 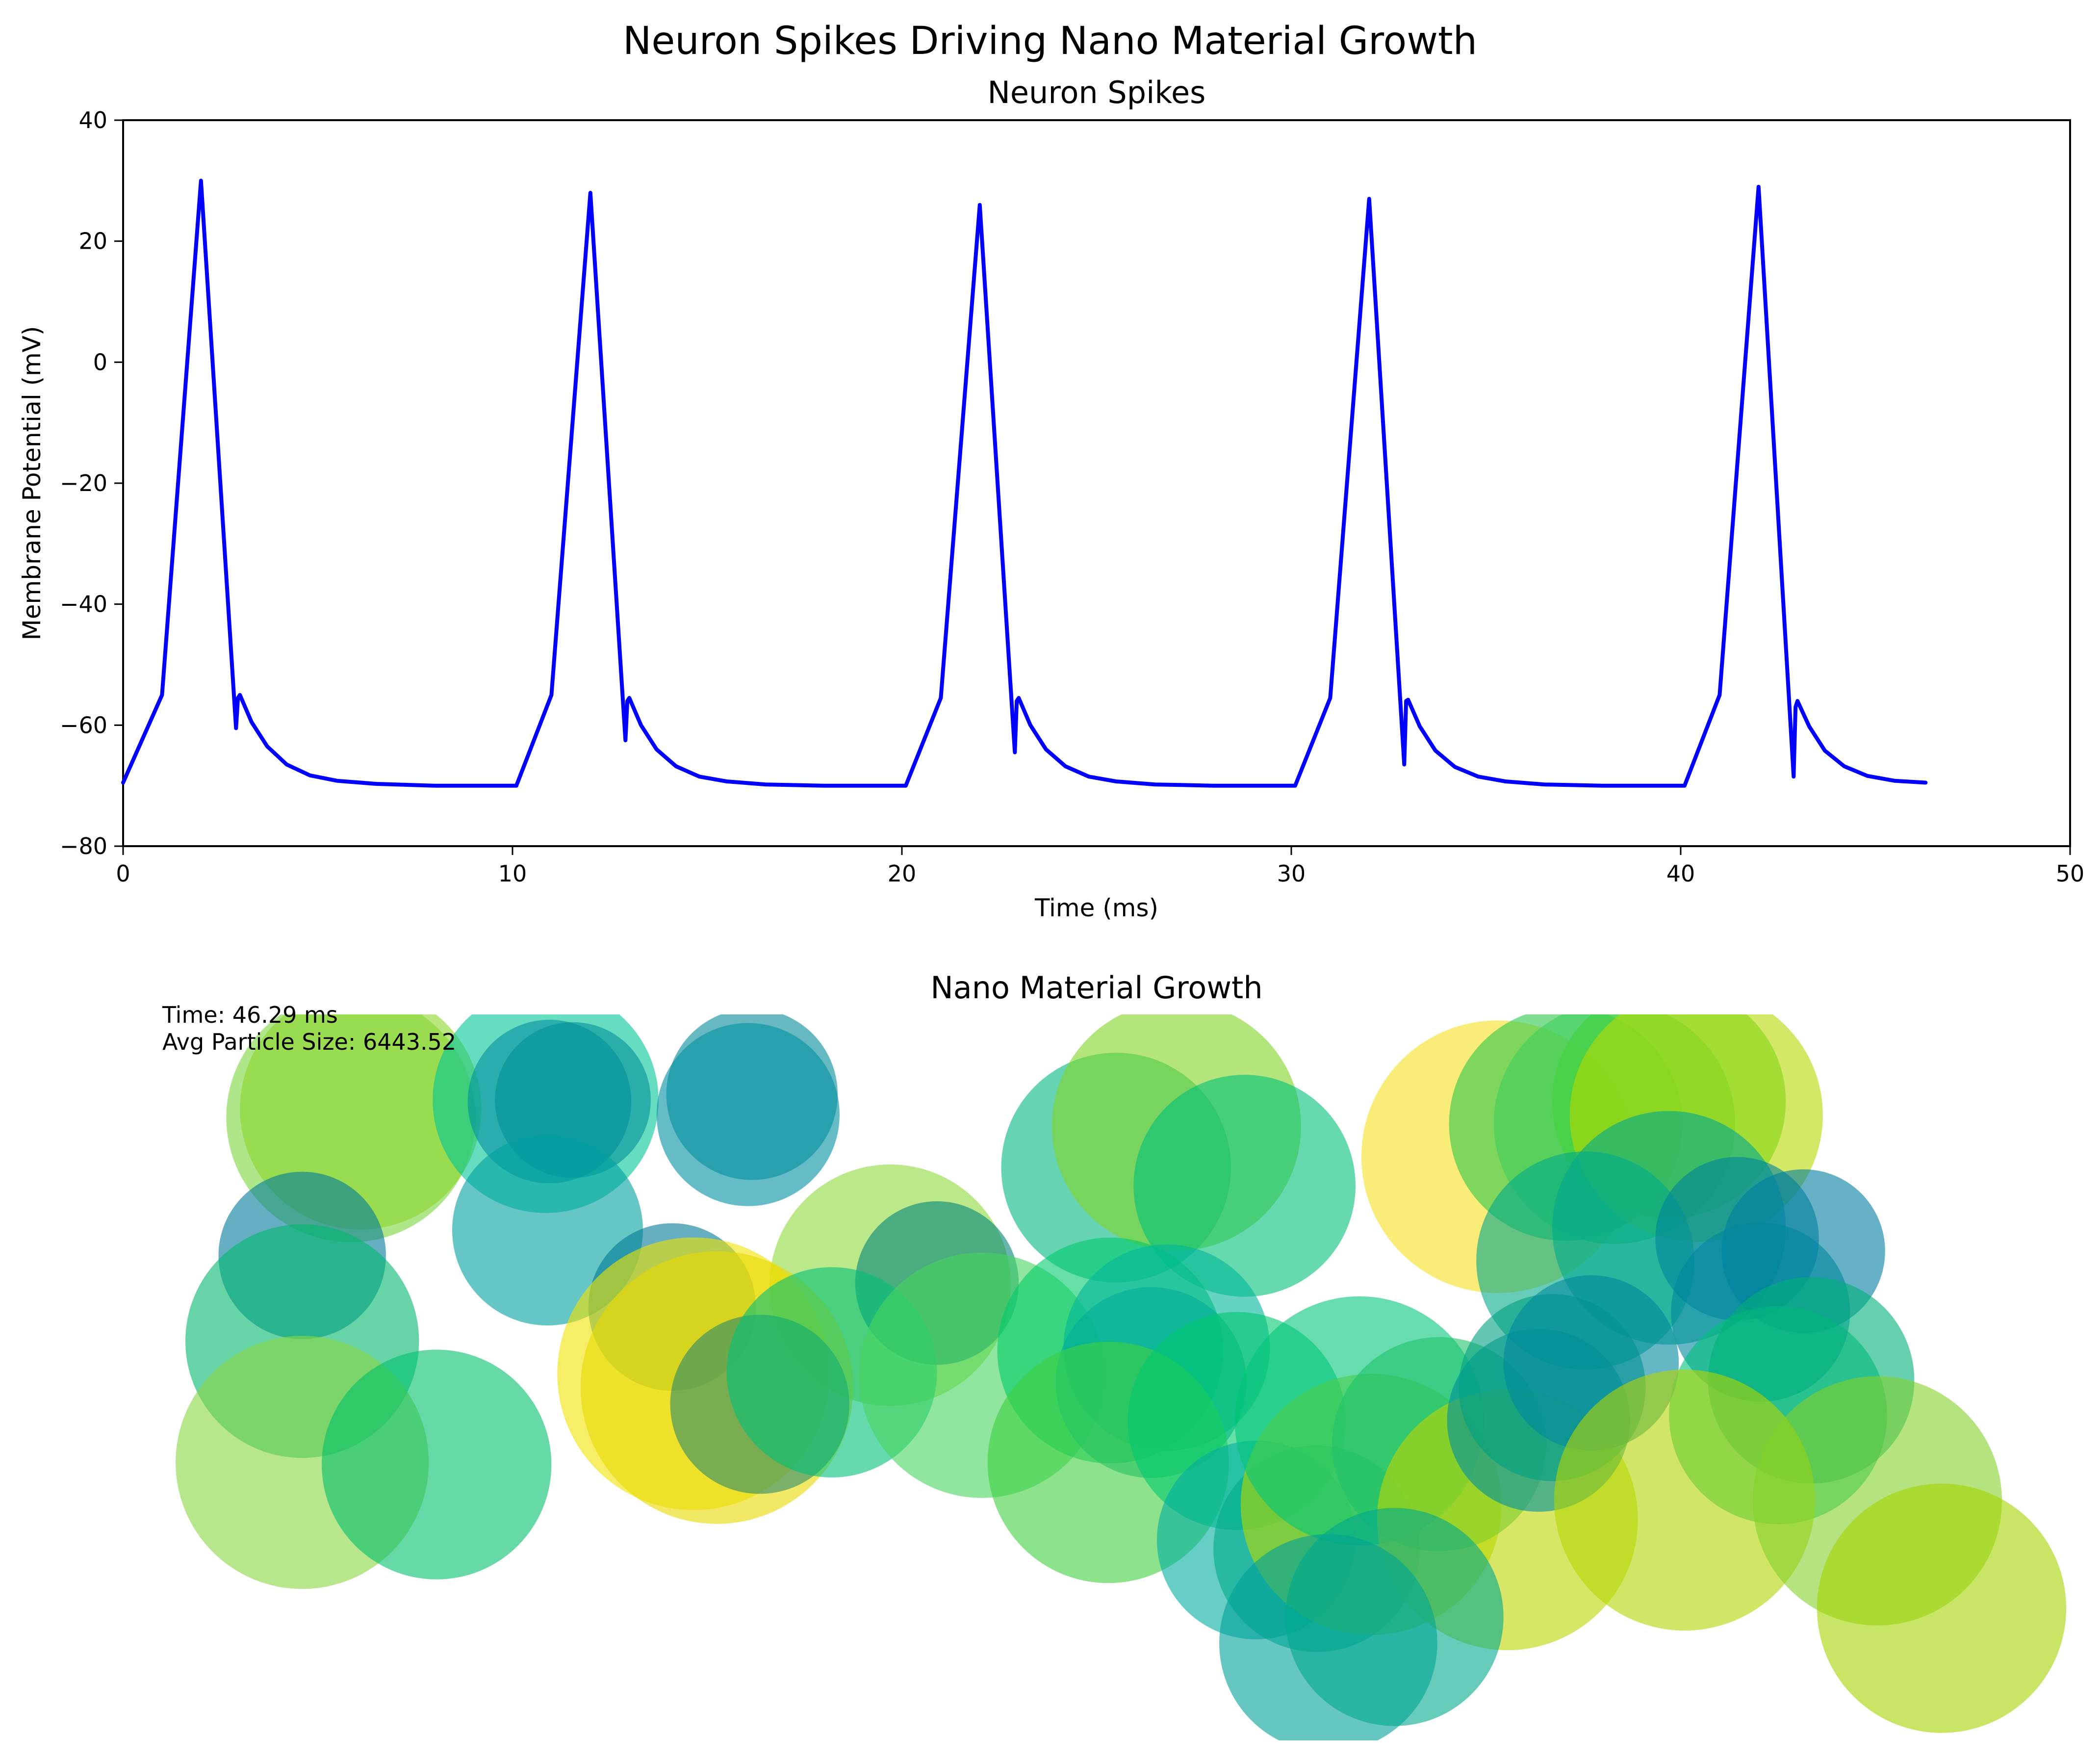 I want to click on y-axis-label: Membrane Potential (mV), so click(x=32, y=483).